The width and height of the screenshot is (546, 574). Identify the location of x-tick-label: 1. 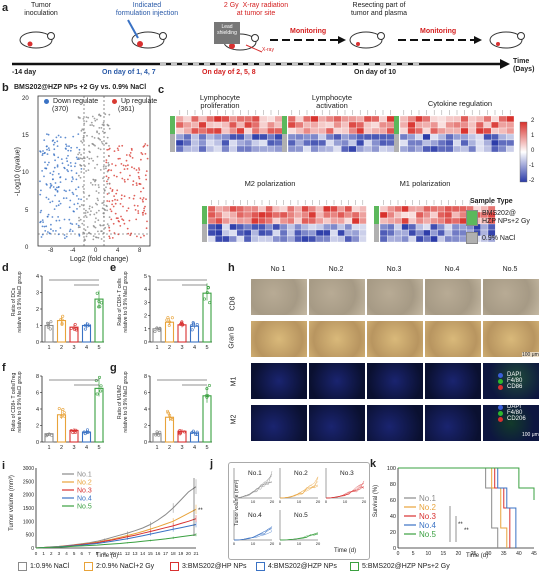
(156, 448).